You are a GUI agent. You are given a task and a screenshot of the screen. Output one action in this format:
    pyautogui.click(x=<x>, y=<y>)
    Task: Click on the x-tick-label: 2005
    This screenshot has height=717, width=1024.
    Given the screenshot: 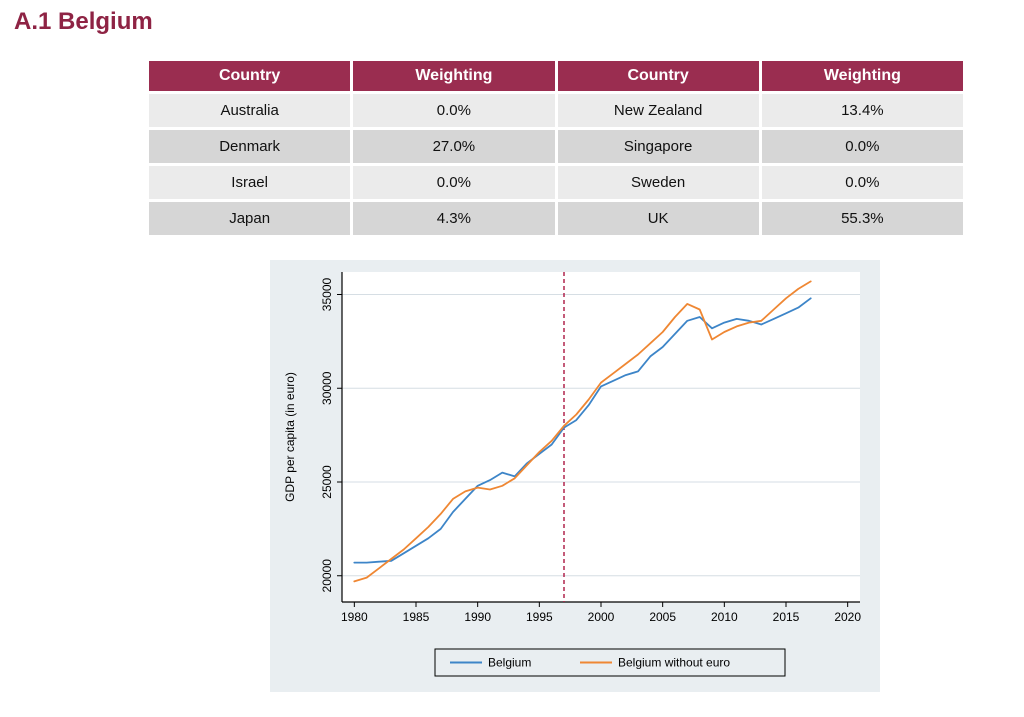 What is the action you would take?
    pyautogui.click(x=662, y=617)
    